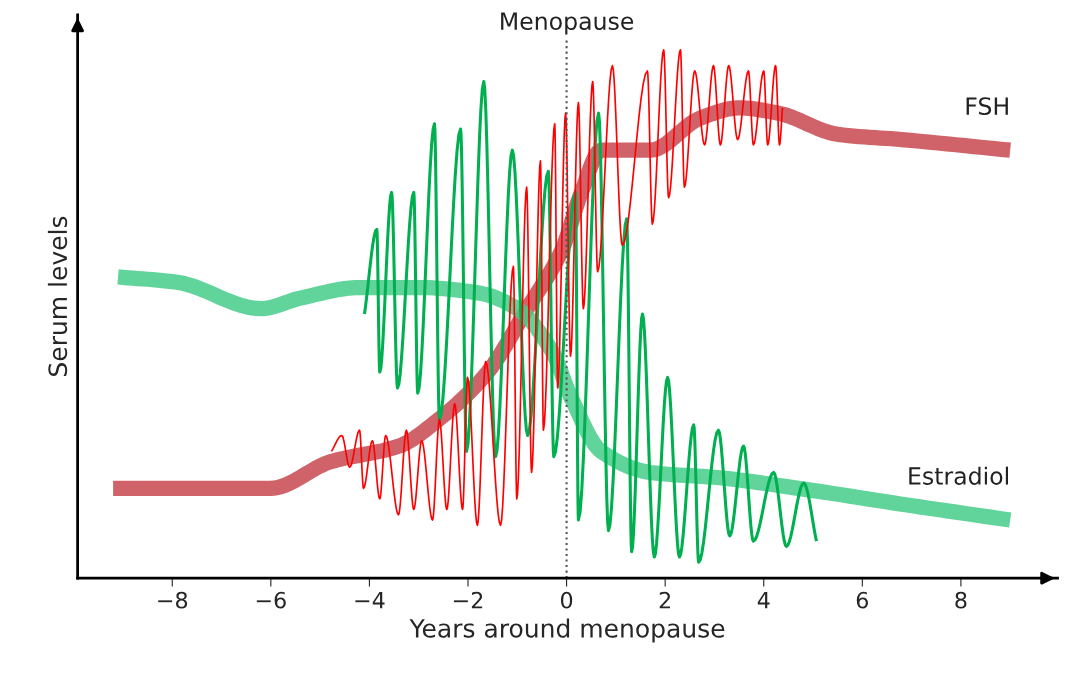 The image size is (1078, 677). What do you see at coordinates (567, 630) in the screenshot?
I see `x-axis-title: Years around menopause` at bounding box center [567, 630].